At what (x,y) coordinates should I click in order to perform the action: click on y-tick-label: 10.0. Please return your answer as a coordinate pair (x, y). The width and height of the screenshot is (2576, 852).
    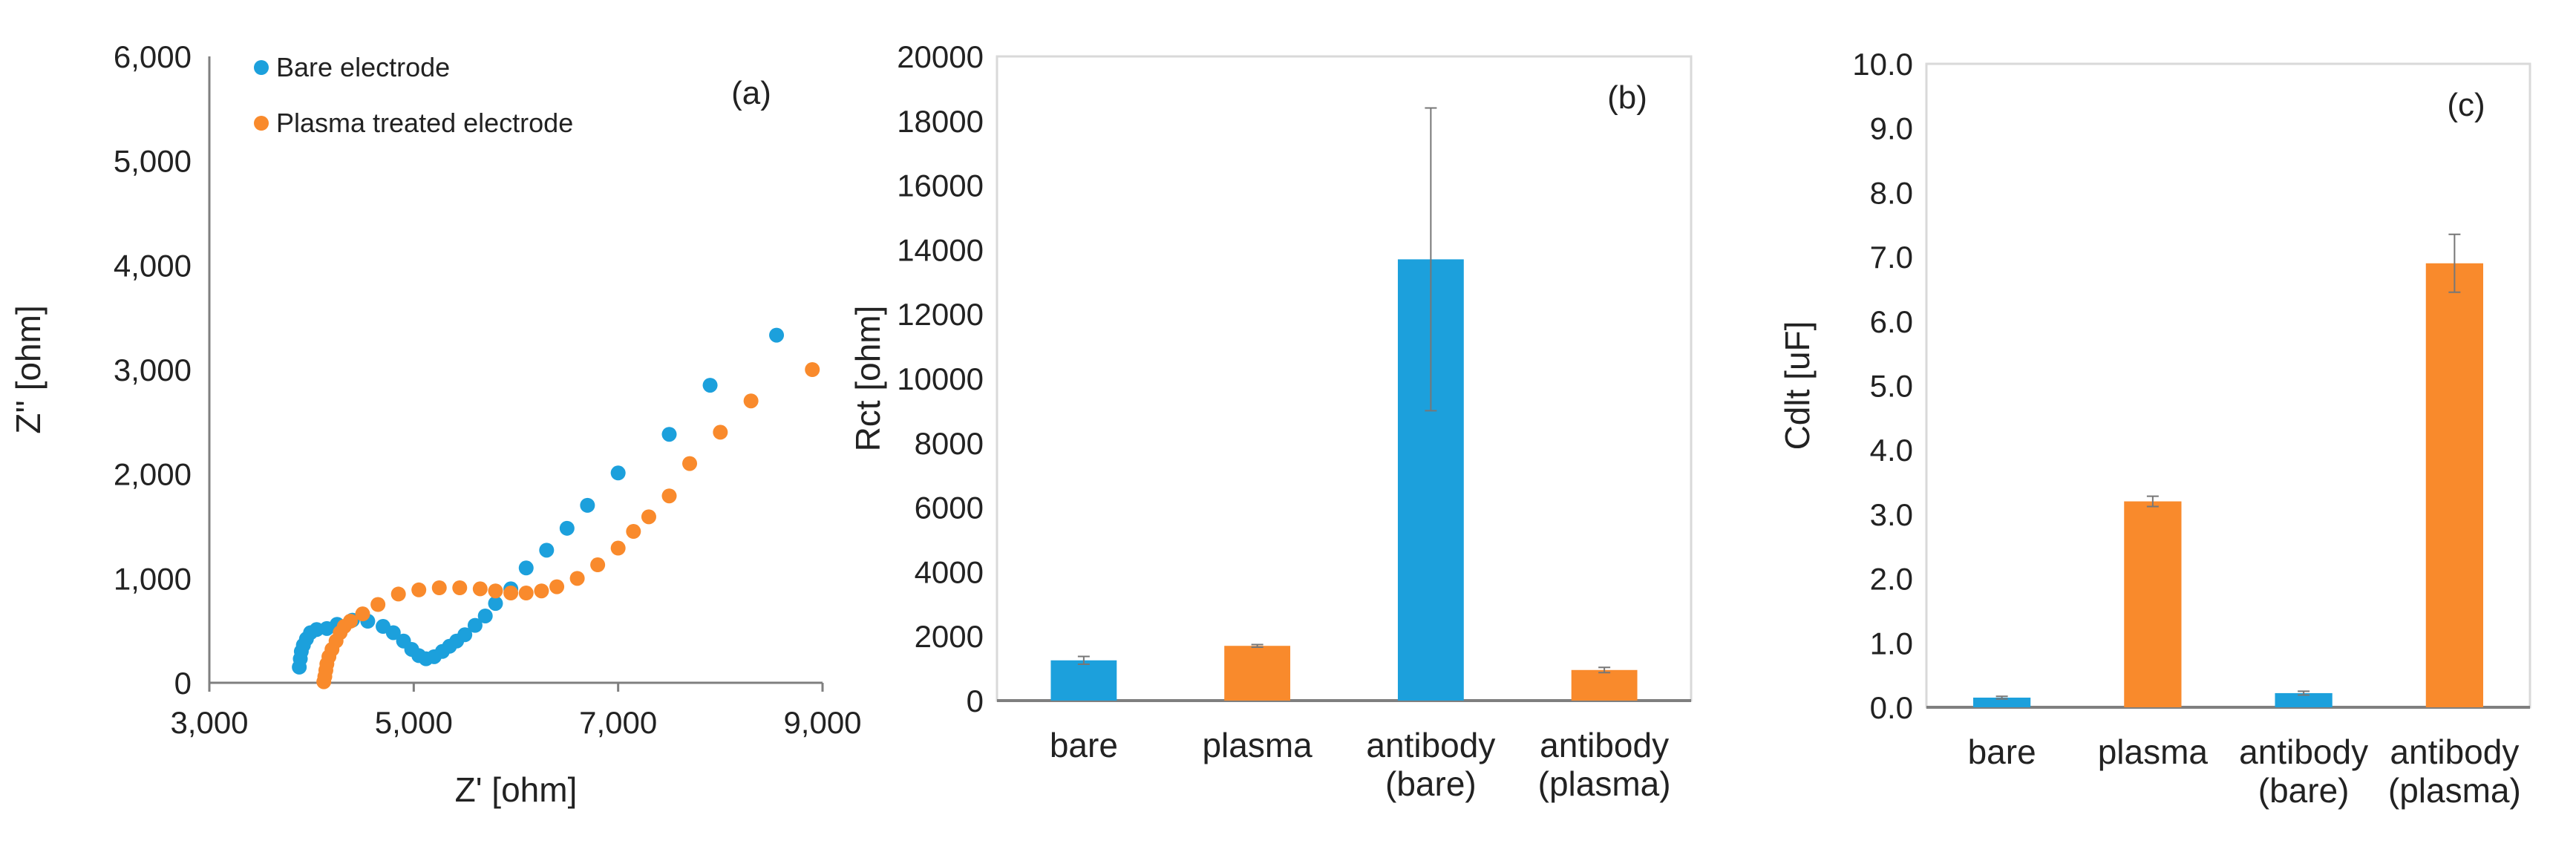
    Looking at the image, I should click on (1882, 64).